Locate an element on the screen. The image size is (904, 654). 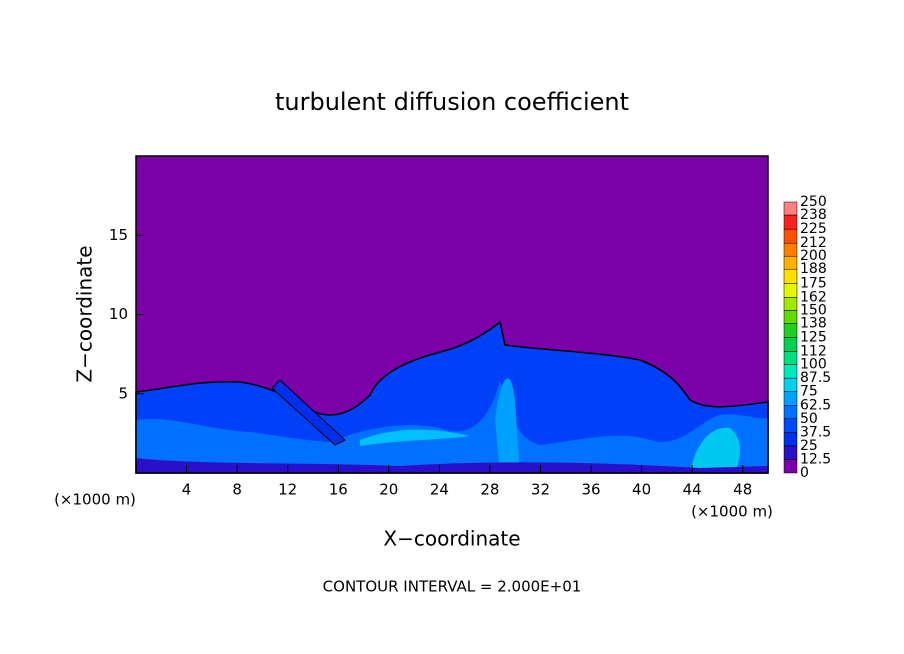
x-tick-label: 40 is located at coordinates (641, 490).